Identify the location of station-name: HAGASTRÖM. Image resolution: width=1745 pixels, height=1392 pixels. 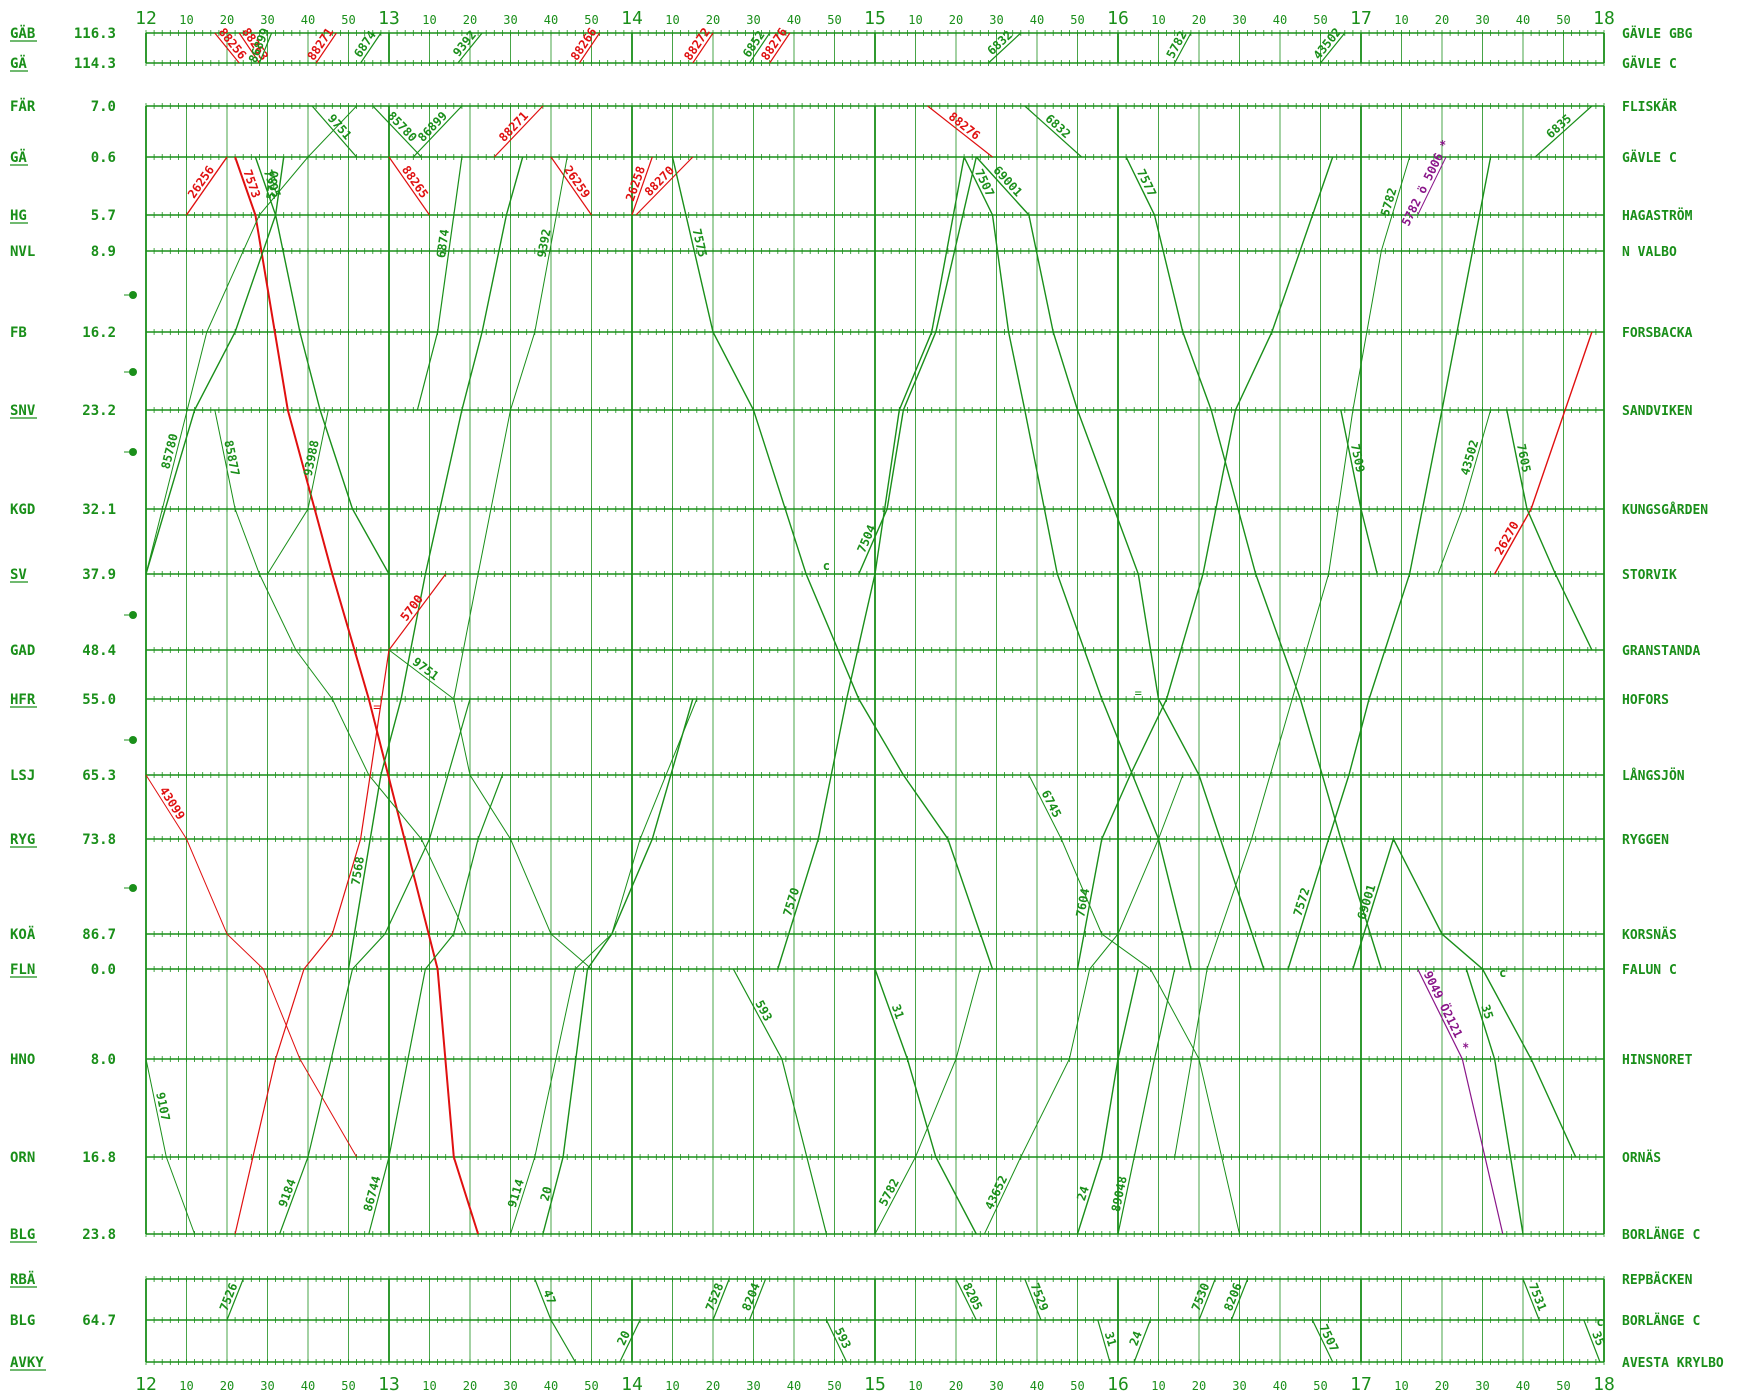
(1657, 216).